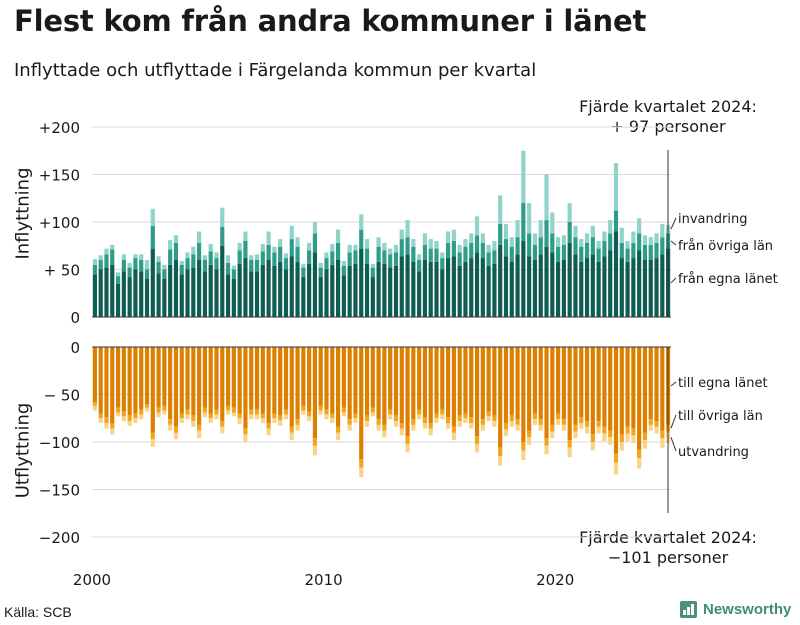 This screenshot has width=800, height=625. I want to click on y-tick-label: −150, so click(59, 491).